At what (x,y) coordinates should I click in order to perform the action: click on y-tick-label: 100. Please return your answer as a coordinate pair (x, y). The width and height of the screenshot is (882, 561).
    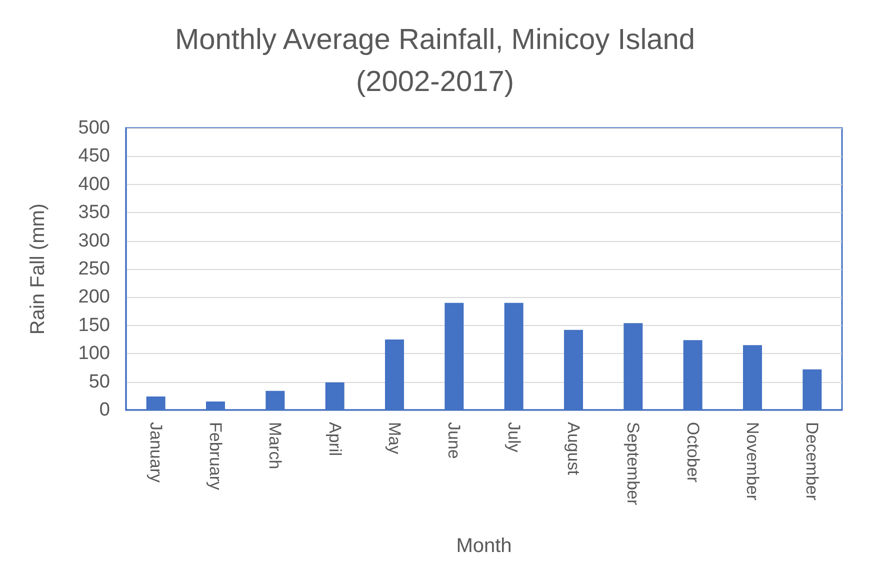
    Looking at the image, I should click on (94, 353).